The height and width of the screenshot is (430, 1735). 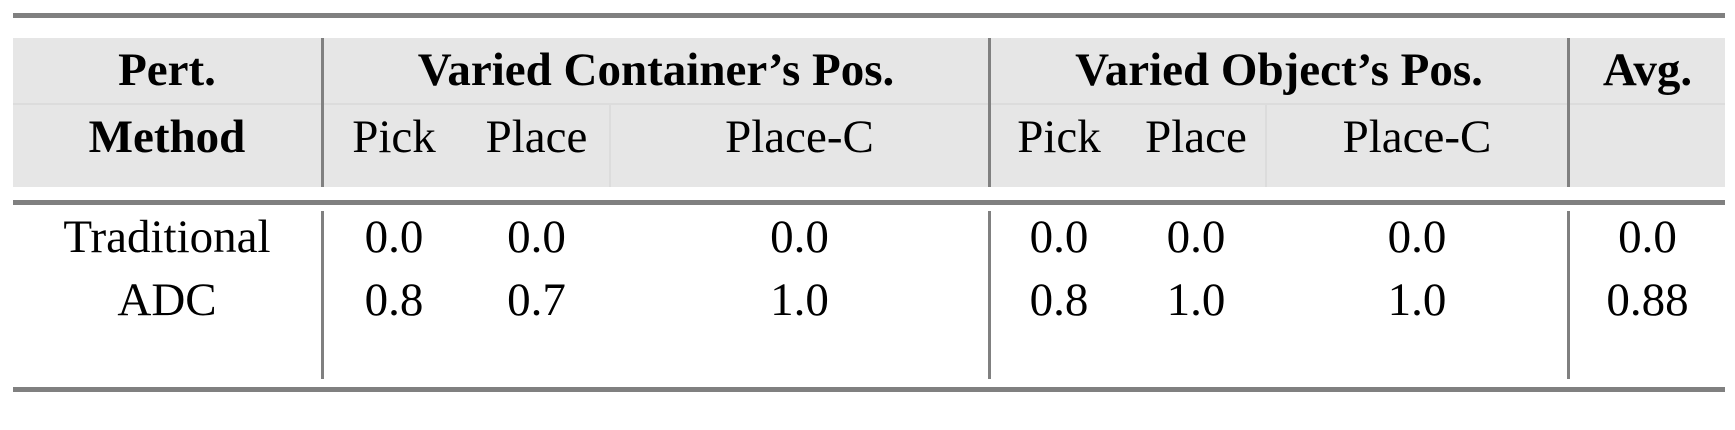 What do you see at coordinates (1568, 112) in the screenshot?
I see `divider-object-avg-header` at bounding box center [1568, 112].